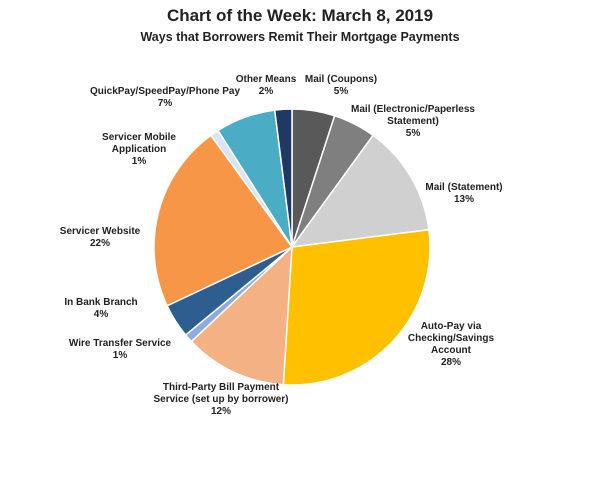 This screenshot has width=600, height=483. Describe the element at coordinates (165, 91) in the screenshot. I see `slice-label-line: QuickPay/SpeedPay/Phone Pay` at that location.